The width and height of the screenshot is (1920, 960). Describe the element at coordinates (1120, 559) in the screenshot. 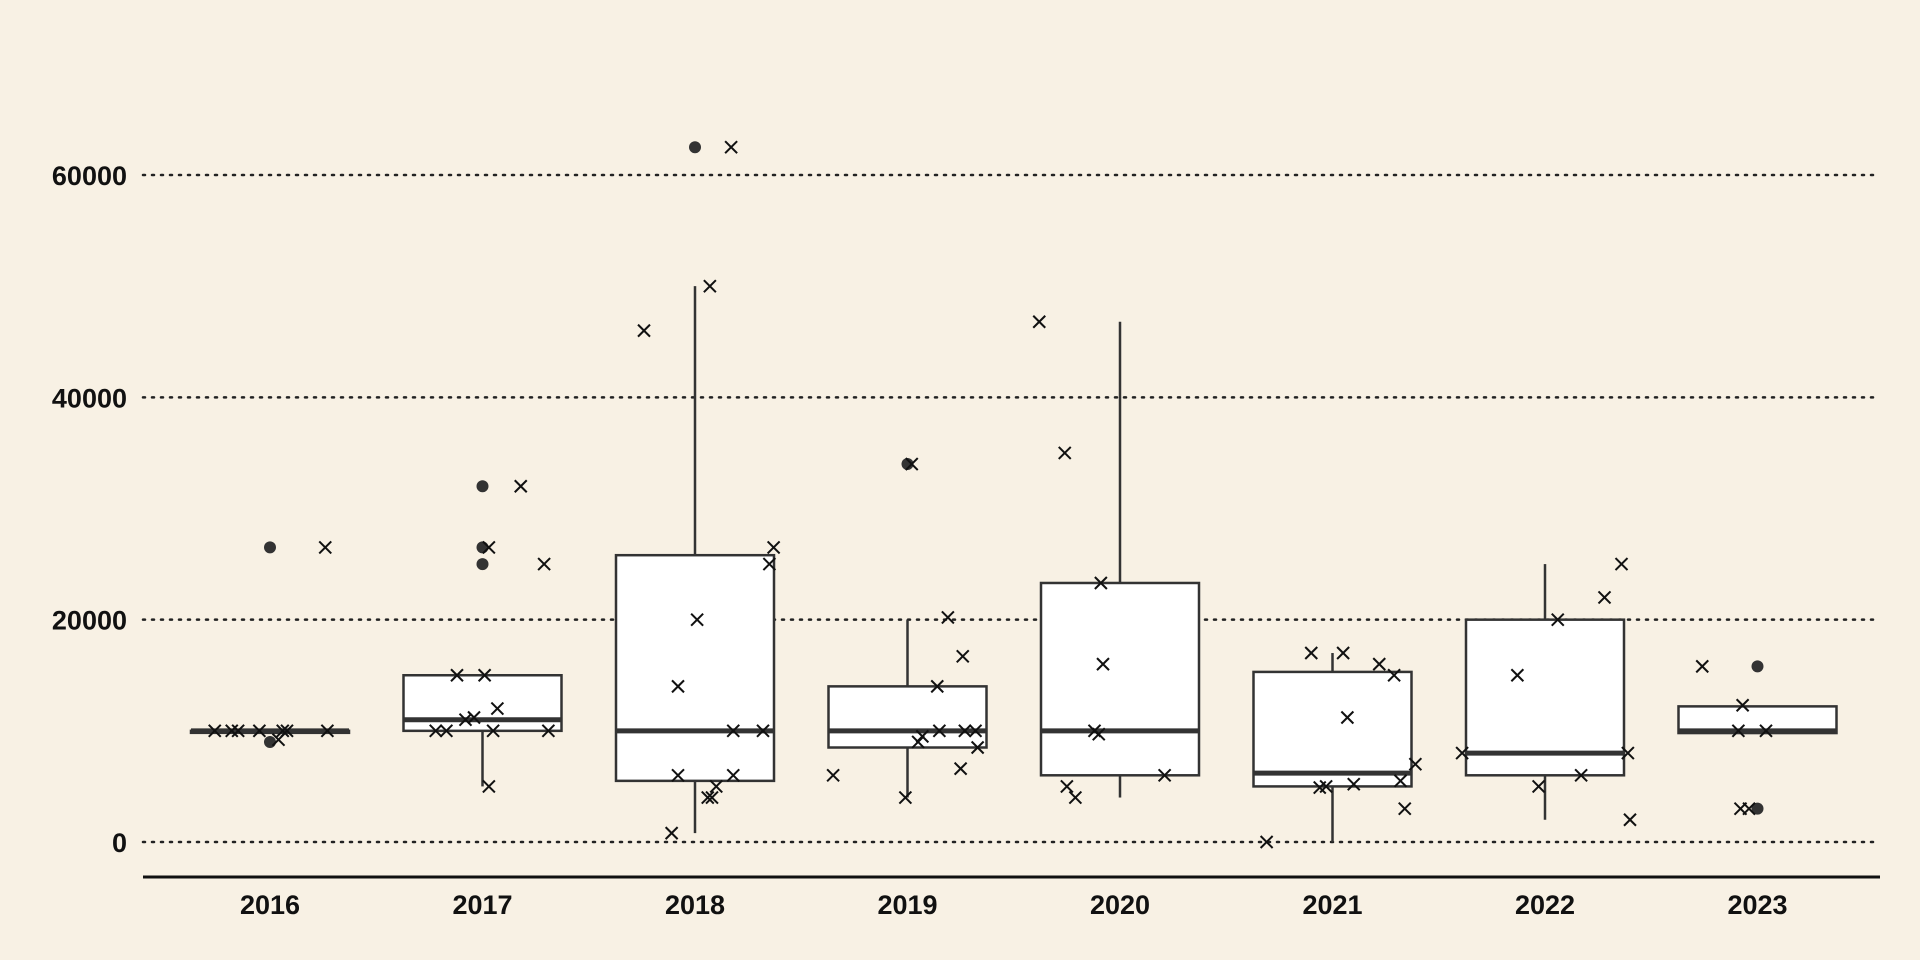

I see `box-2020` at that location.